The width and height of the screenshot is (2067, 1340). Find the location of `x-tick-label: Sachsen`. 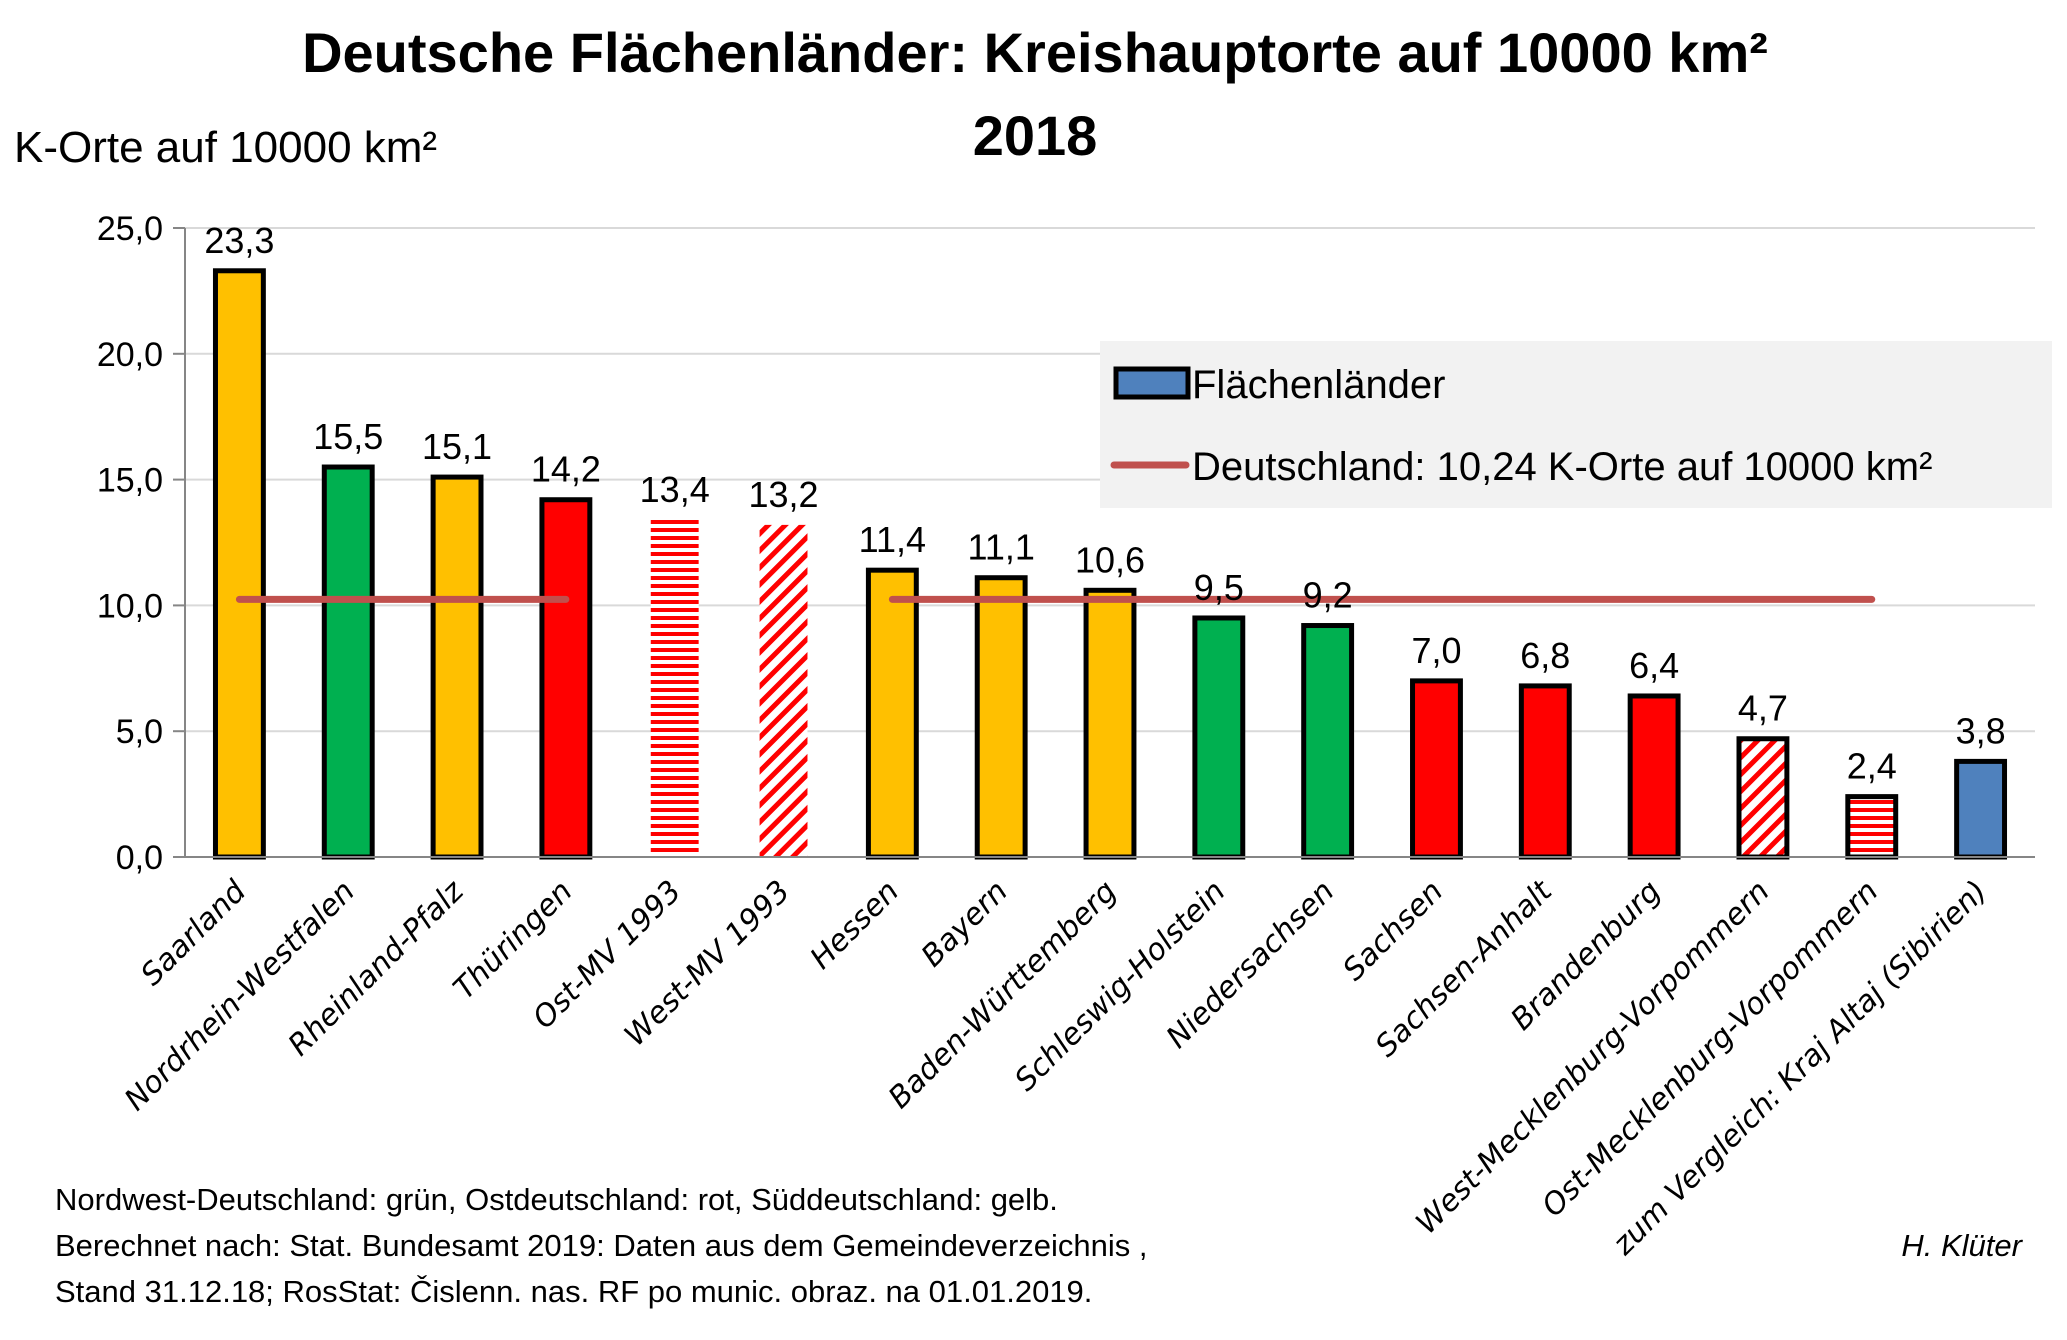

x-tick-label: Sachsen is located at coordinates (1393, 931).